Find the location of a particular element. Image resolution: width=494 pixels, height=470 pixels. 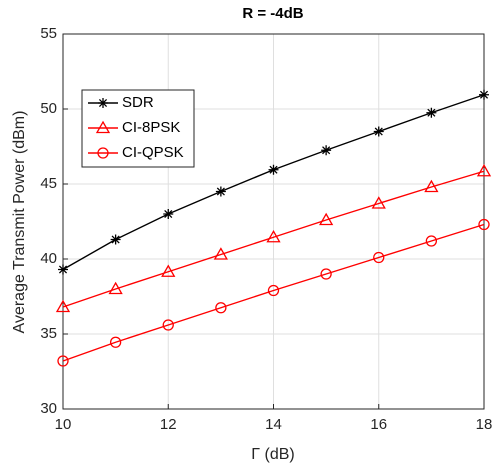

x-tick-label: 18 is located at coordinates (484, 424).